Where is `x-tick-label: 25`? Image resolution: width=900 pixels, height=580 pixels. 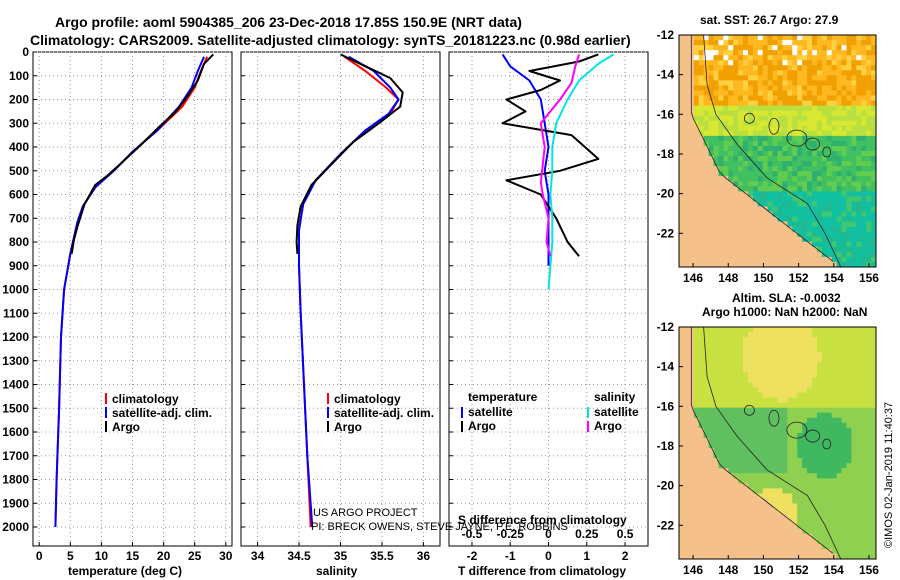
x-tick-label: 25 is located at coordinates (195, 556).